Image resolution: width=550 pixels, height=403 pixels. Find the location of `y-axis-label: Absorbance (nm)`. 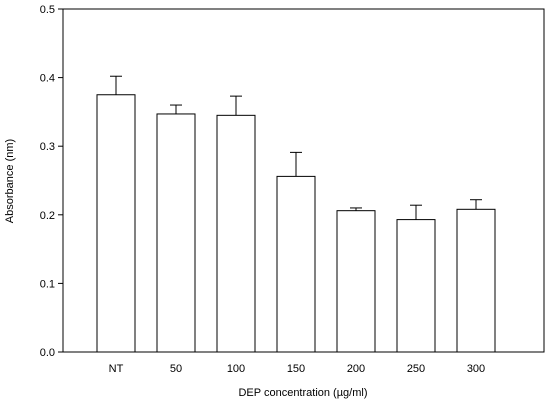

y-axis-label: Absorbance (nm) is located at coordinates (10, 181).